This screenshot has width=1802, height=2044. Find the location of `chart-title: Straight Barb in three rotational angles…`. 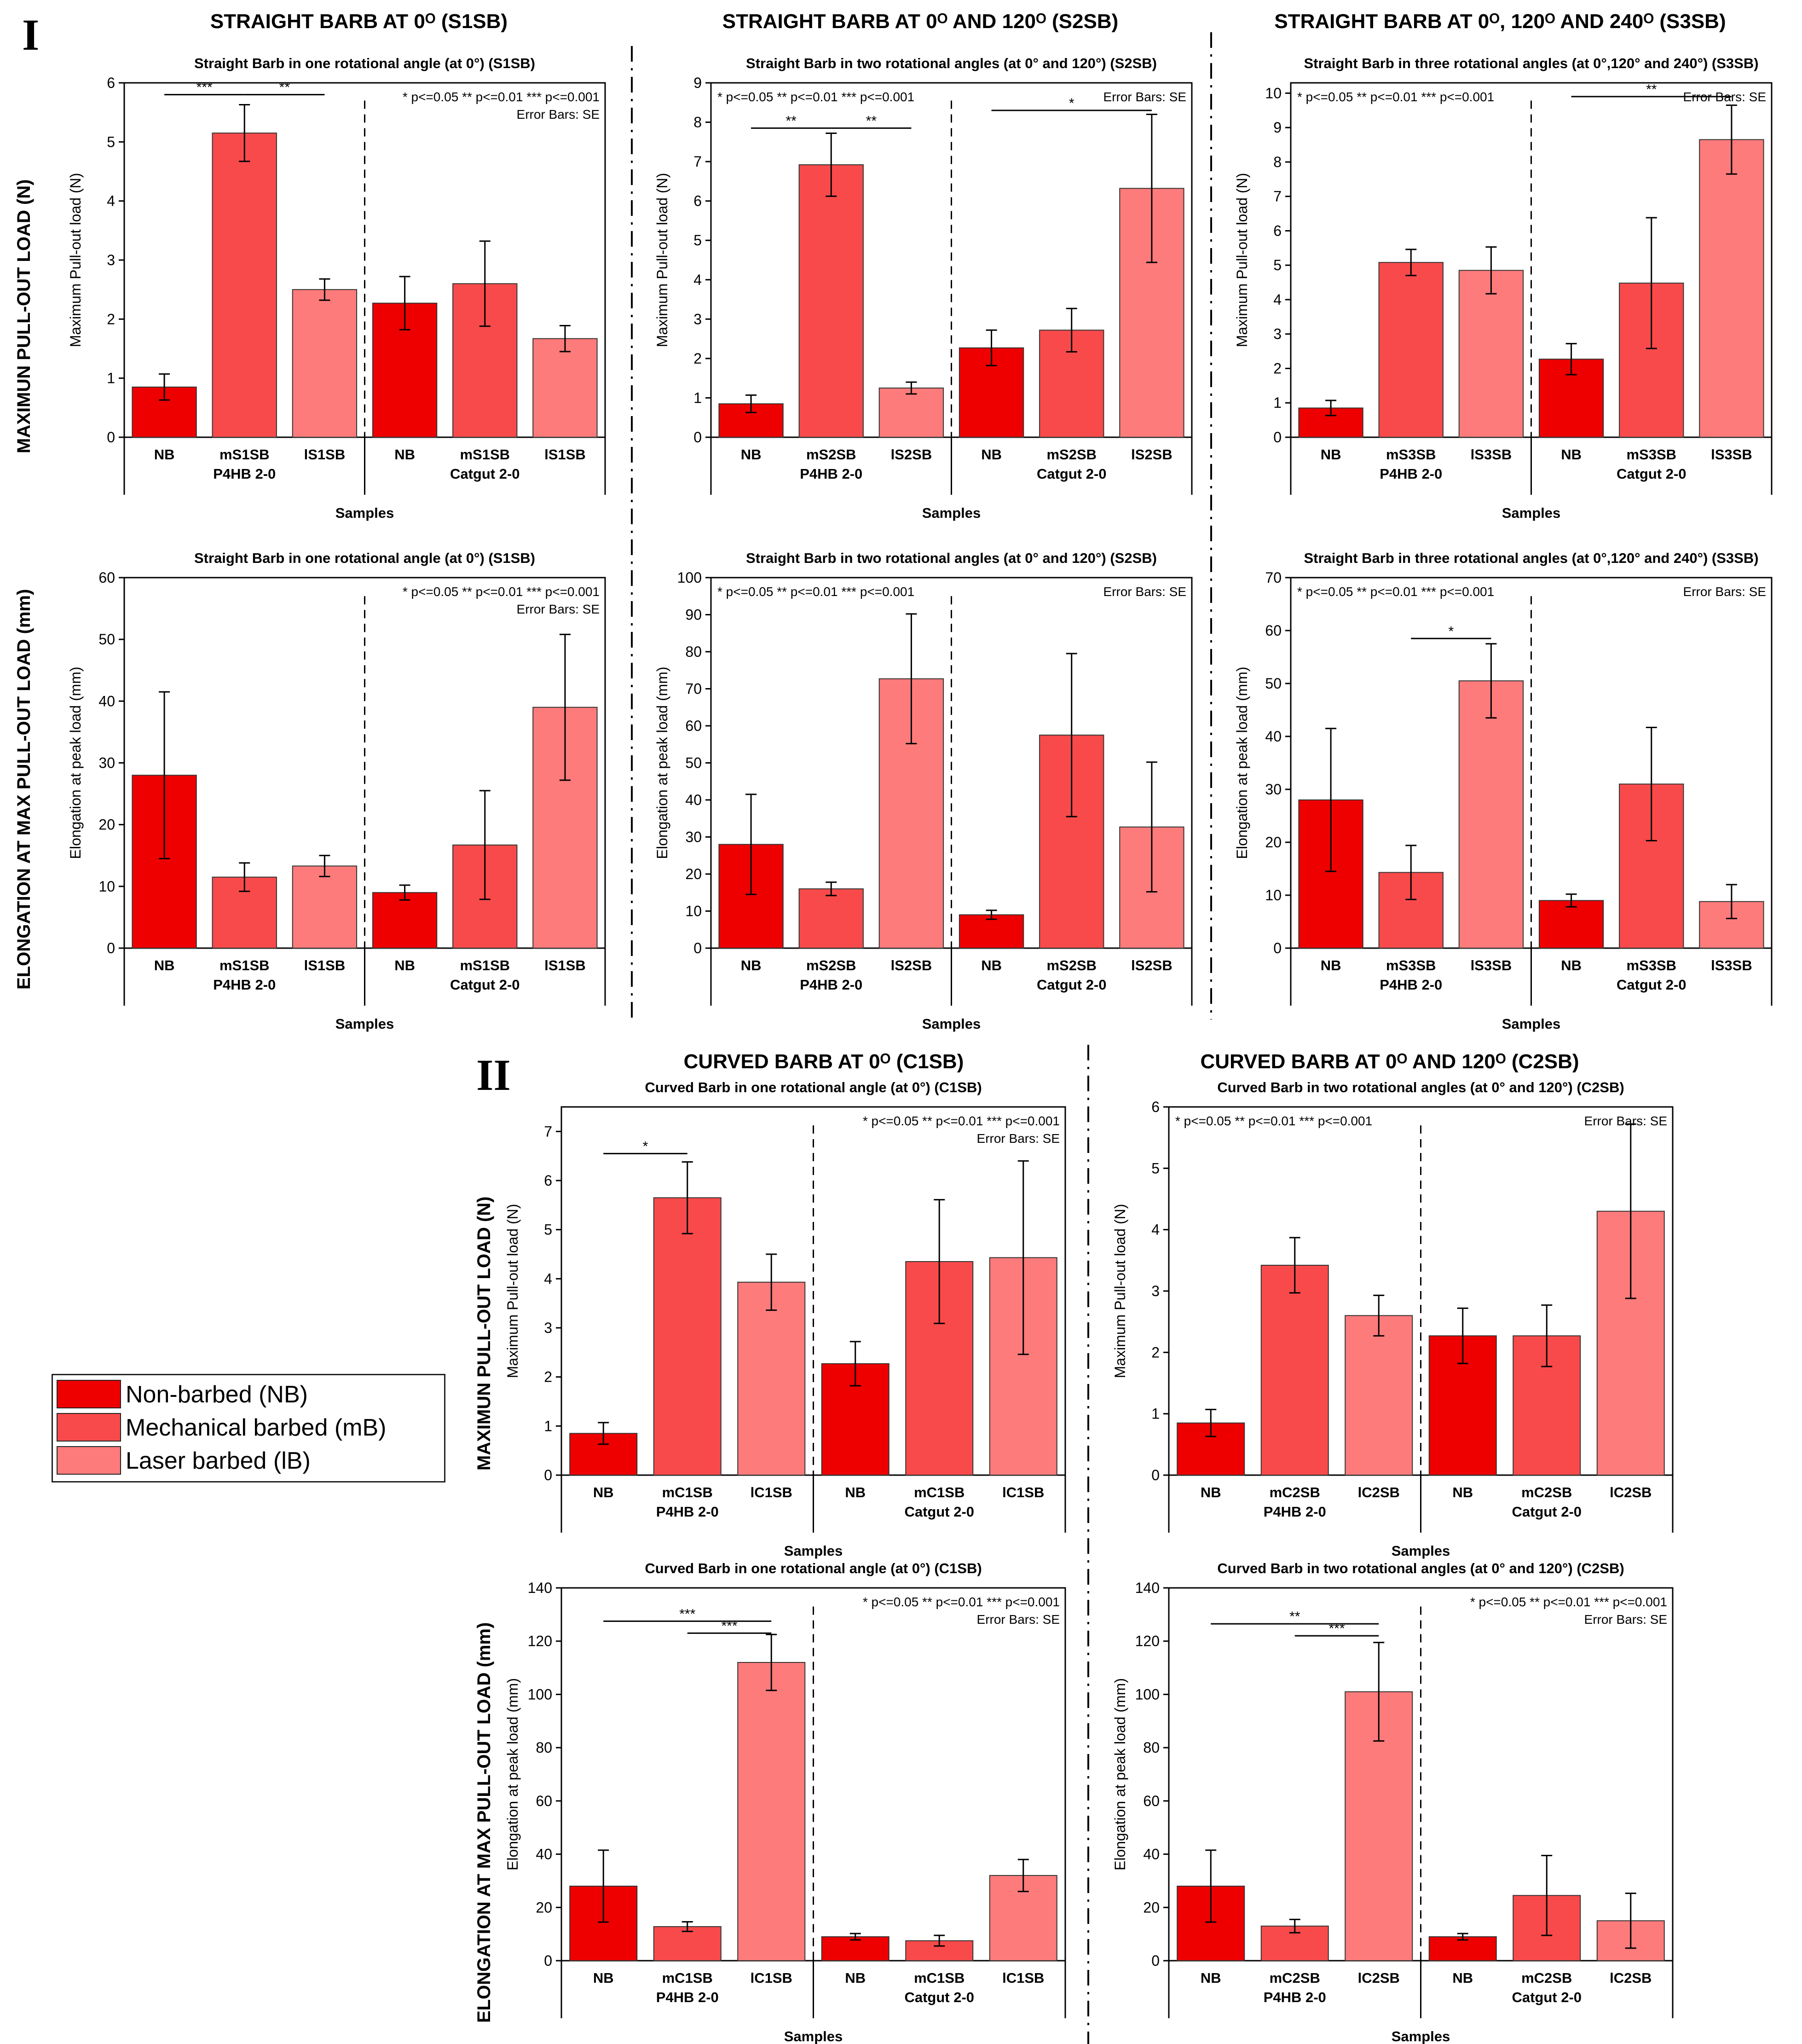

chart-title: Straight Barb in three rotational angles… is located at coordinates (1531, 63).